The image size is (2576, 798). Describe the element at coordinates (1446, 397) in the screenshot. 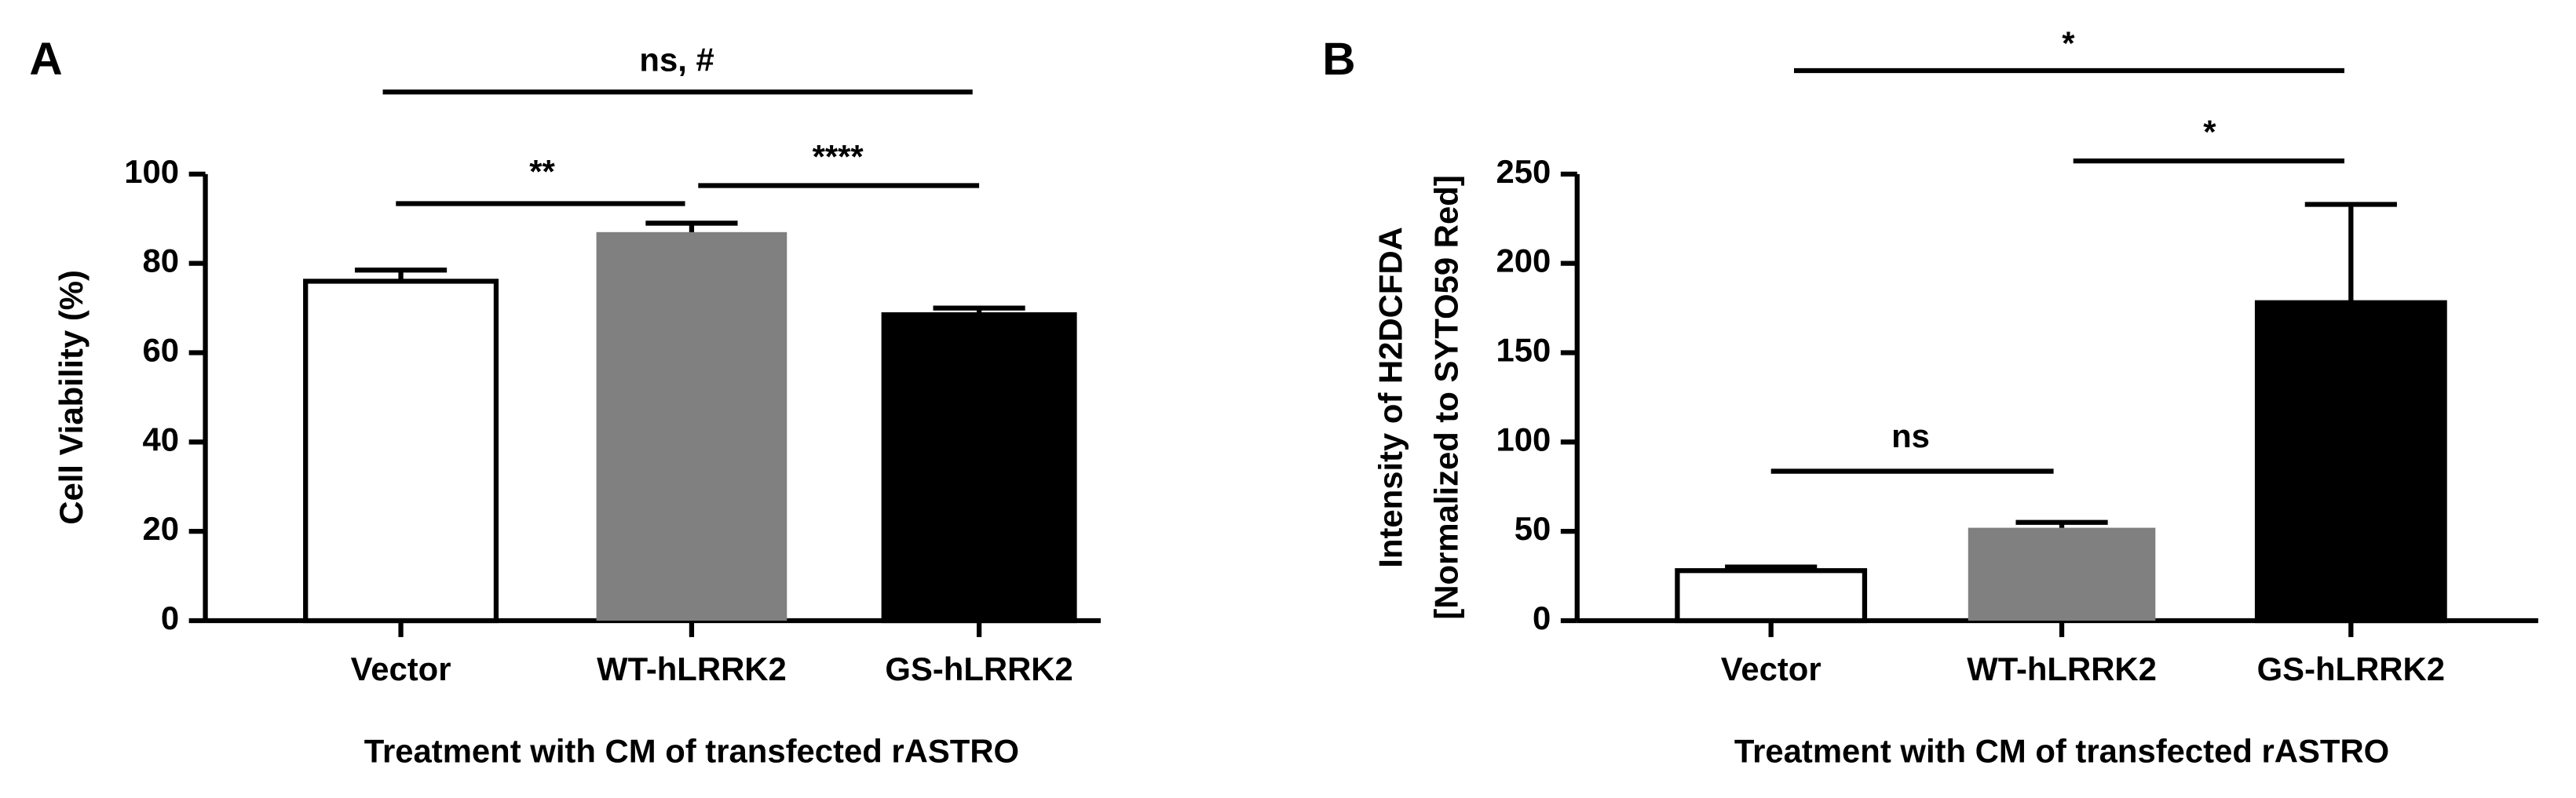

I see `y-axis-label: [Normalized to SYTO59 Red]` at that location.